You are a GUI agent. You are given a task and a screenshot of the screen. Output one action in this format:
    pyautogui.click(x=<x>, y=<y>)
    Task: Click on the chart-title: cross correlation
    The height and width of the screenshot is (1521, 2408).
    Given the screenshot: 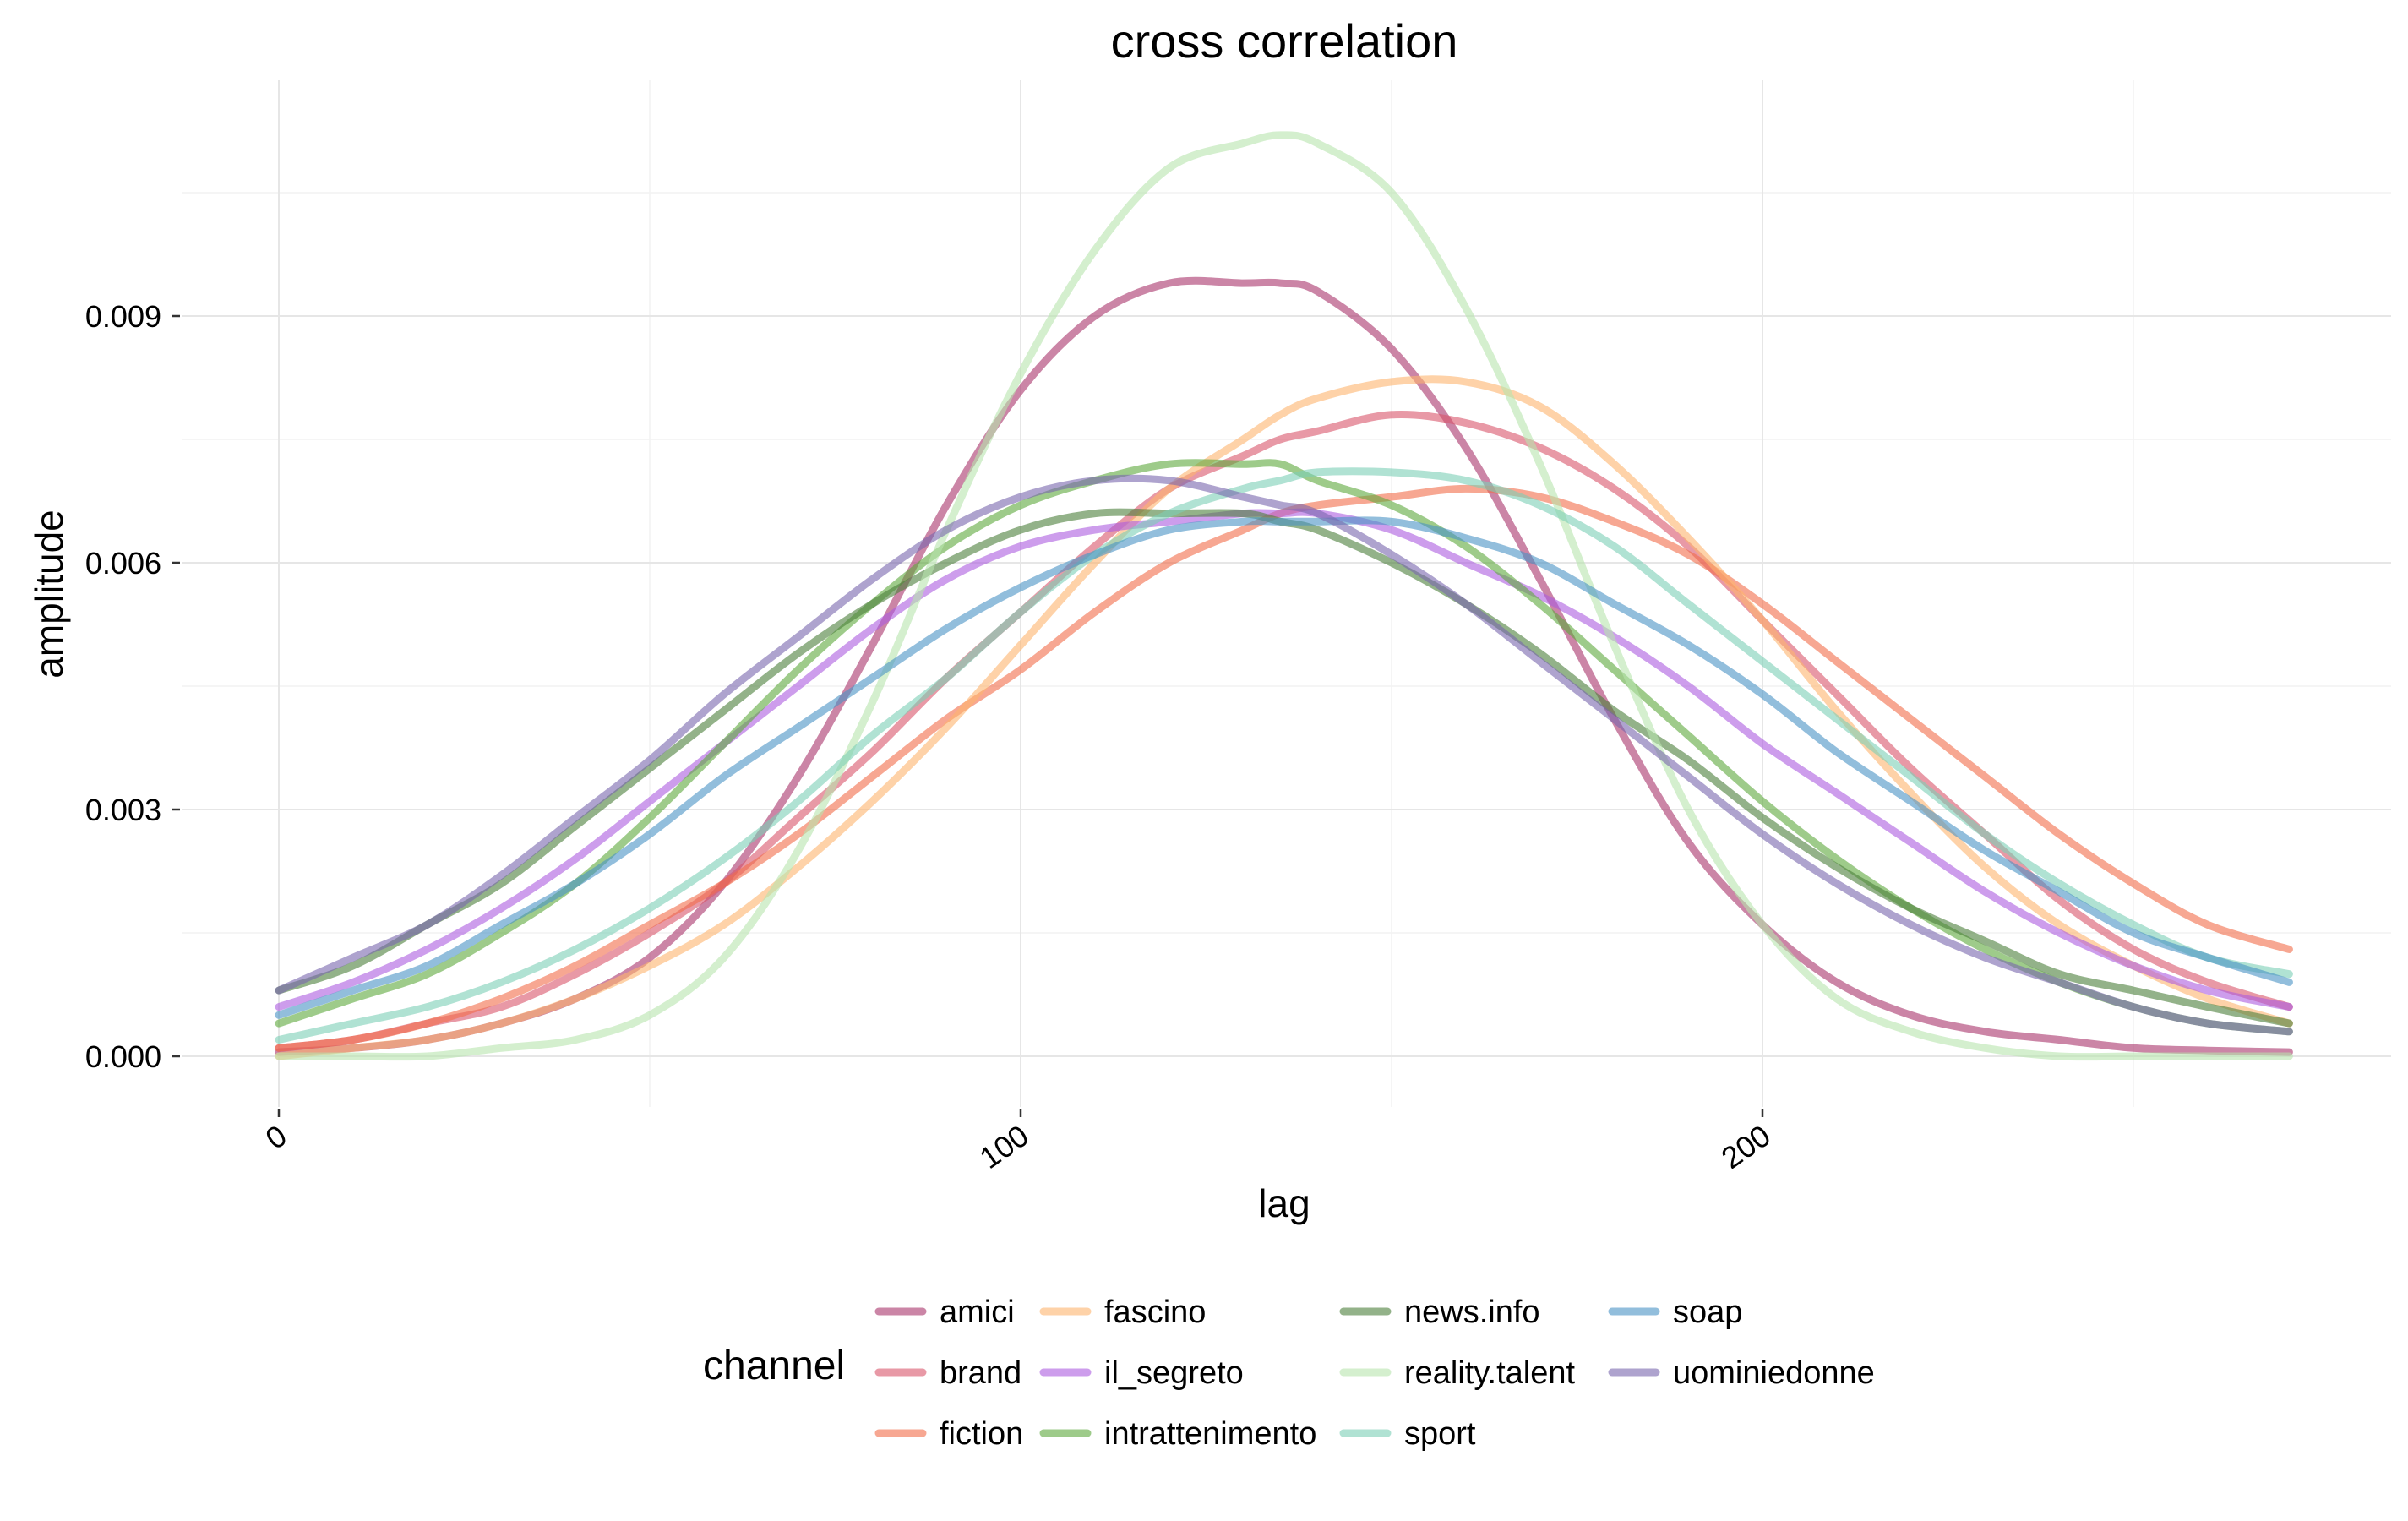 What is the action you would take?
    pyautogui.click(x=1284, y=41)
    